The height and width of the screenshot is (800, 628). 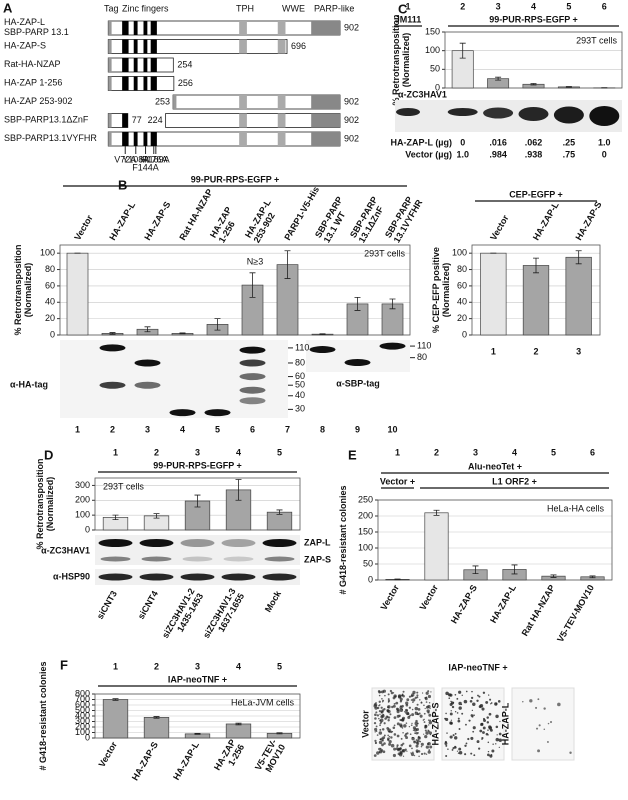 What do you see at coordinates (46, 120) in the screenshot?
I see `construct-name: SBP-PARP13.1ΔZnF` at bounding box center [46, 120].